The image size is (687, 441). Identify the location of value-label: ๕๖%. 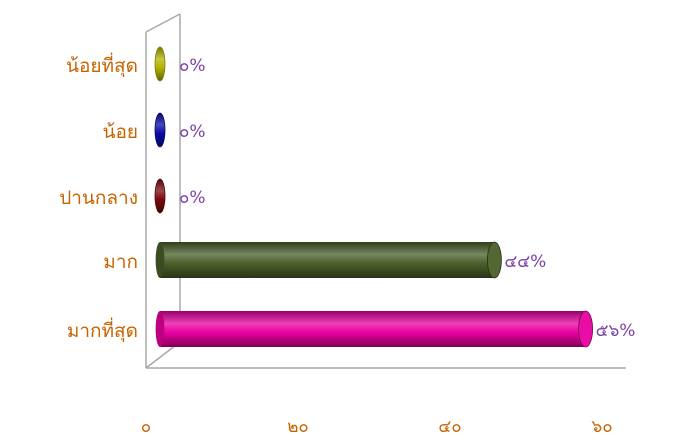
(616, 331).